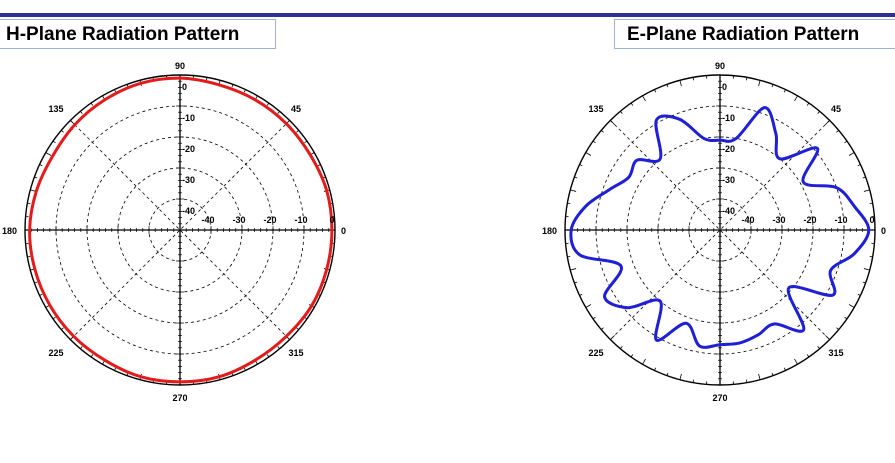  Describe the element at coordinates (269, 220) in the screenshot. I see `h-plane-radial-axis-label: -20` at that location.